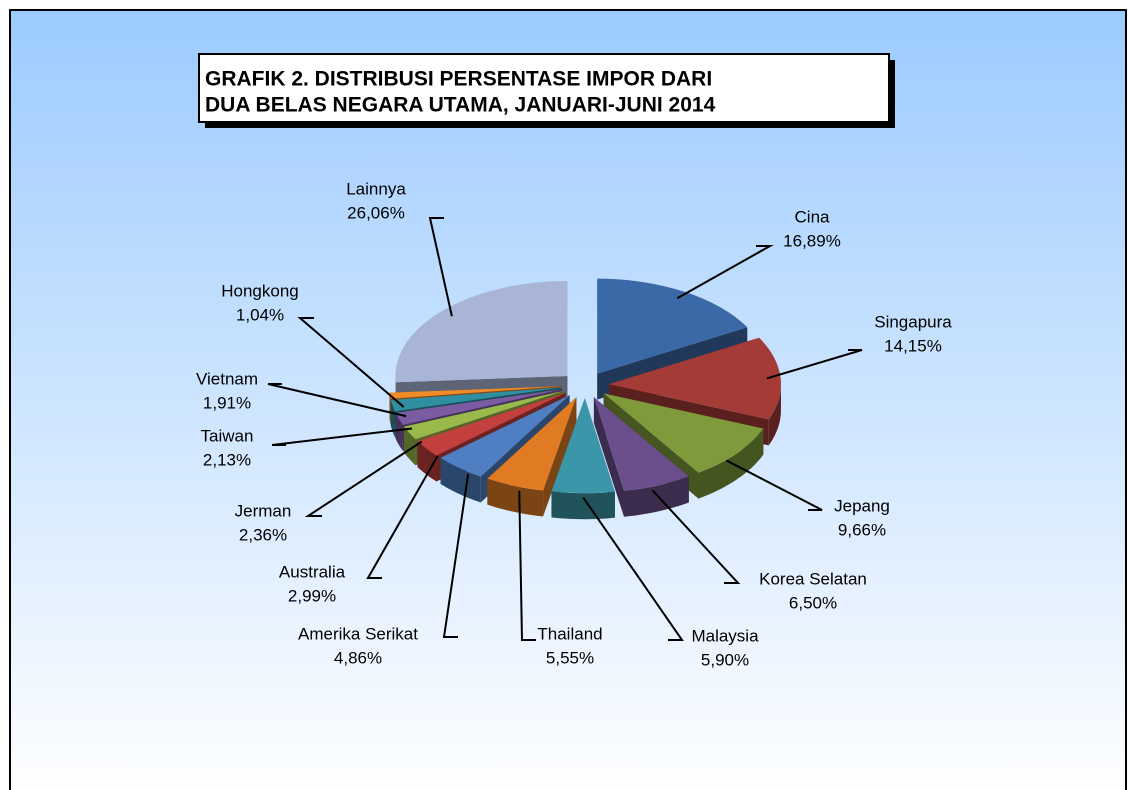 Image resolution: width=1128 pixels, height=790 pixels. Describe the element at coordinates (312, 571) in the screenshot. I see `slice-label: Australia` at that location.